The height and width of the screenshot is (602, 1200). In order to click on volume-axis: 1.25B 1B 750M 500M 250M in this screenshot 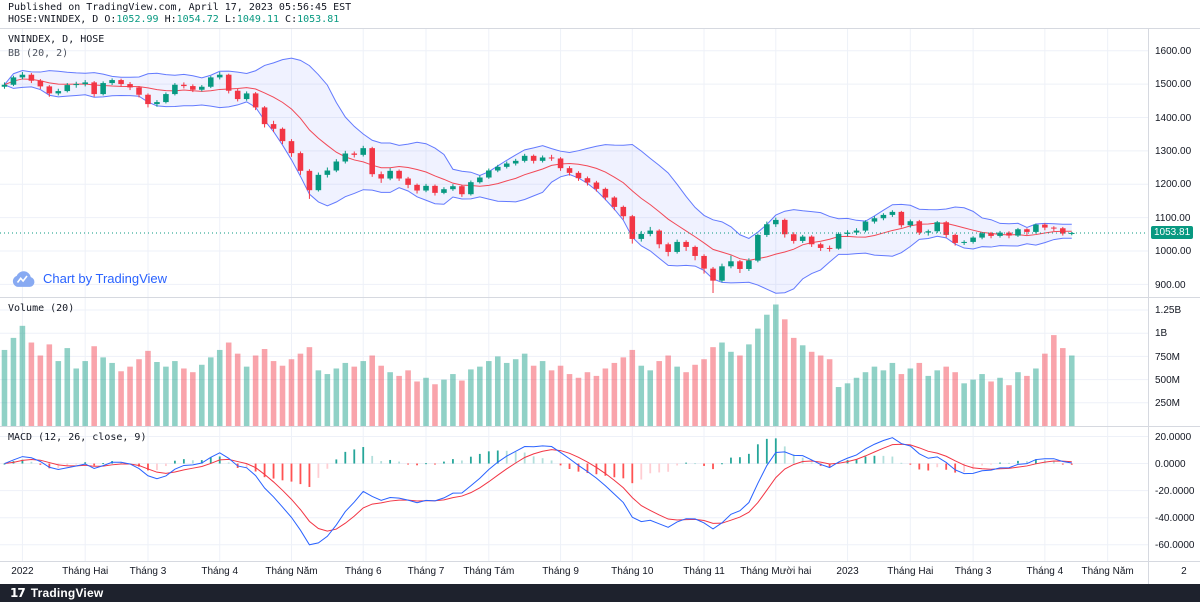, I will do `click(1174, 362)`.